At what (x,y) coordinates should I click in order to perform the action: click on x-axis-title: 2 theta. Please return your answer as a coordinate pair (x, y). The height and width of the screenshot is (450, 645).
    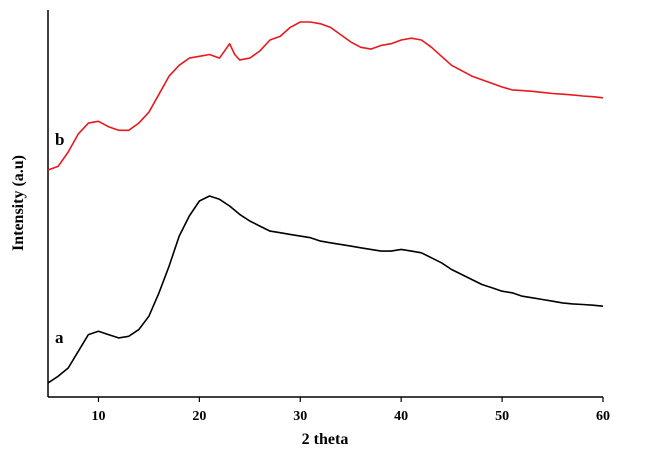
    Looking at the image, I should click on (325, 439).